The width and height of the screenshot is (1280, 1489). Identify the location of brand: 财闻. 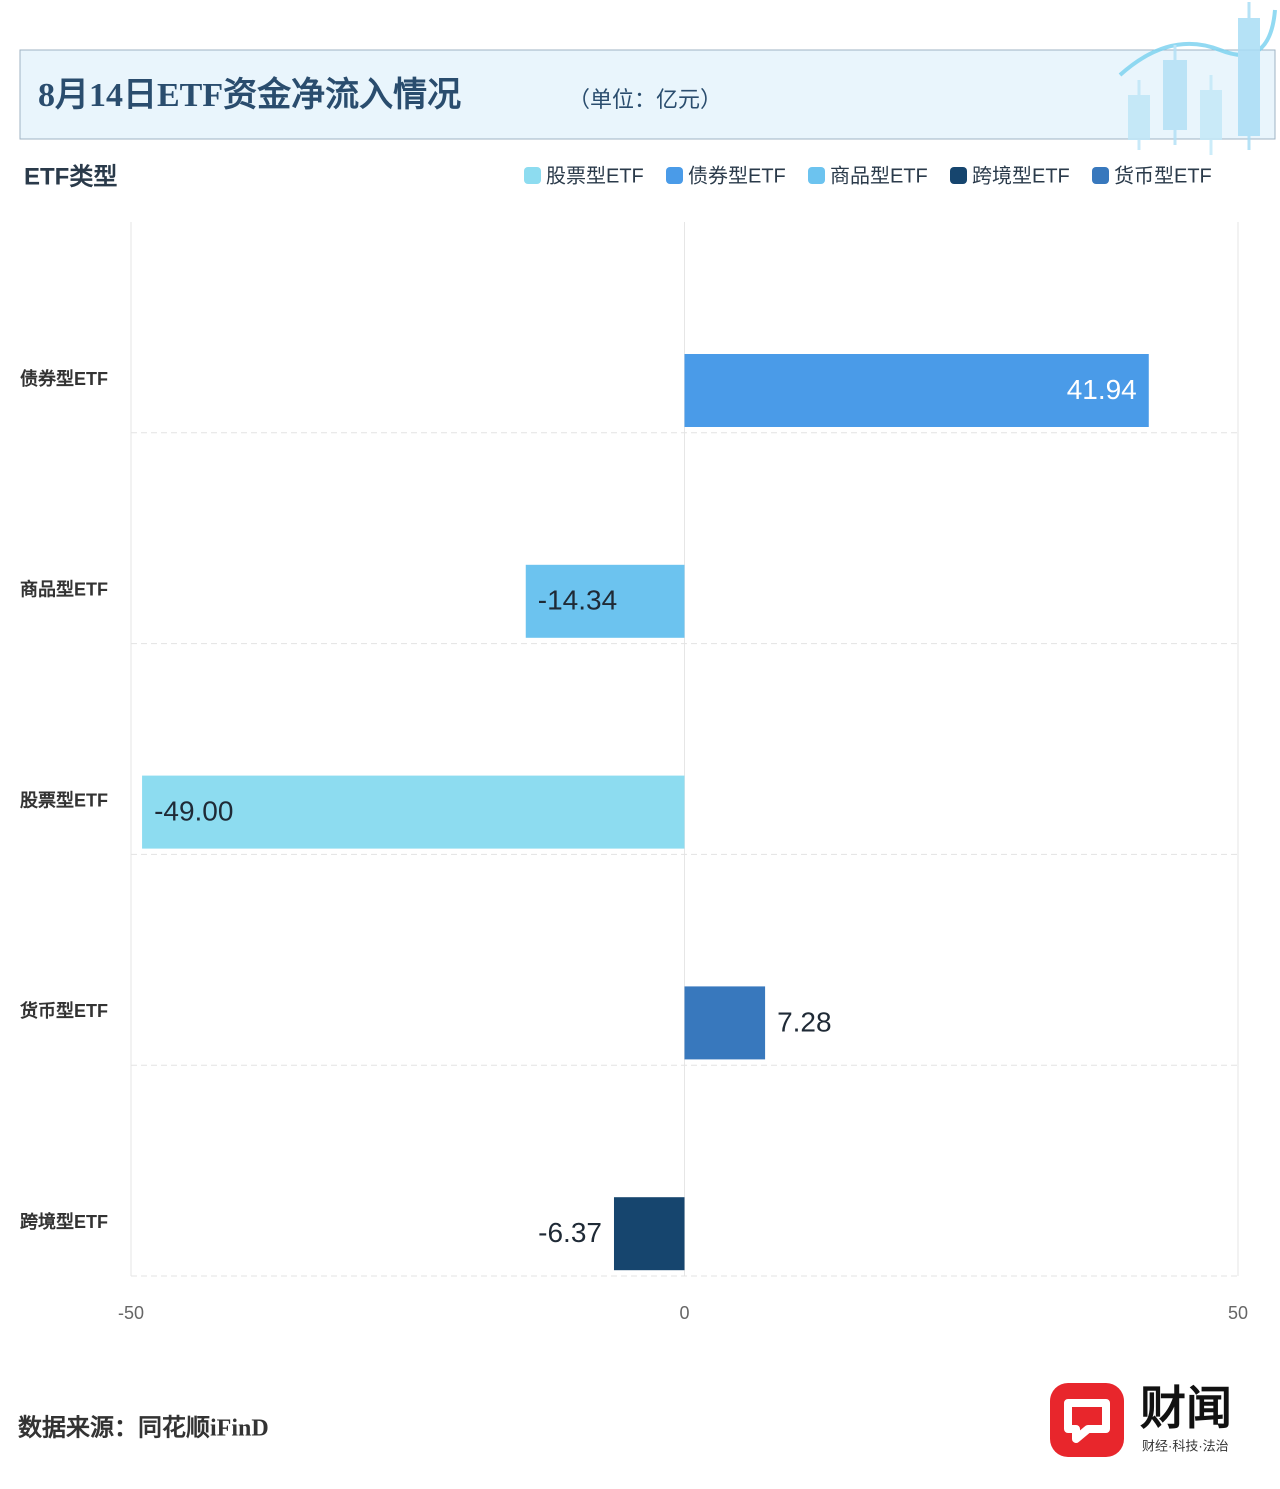
(1186, 1408).